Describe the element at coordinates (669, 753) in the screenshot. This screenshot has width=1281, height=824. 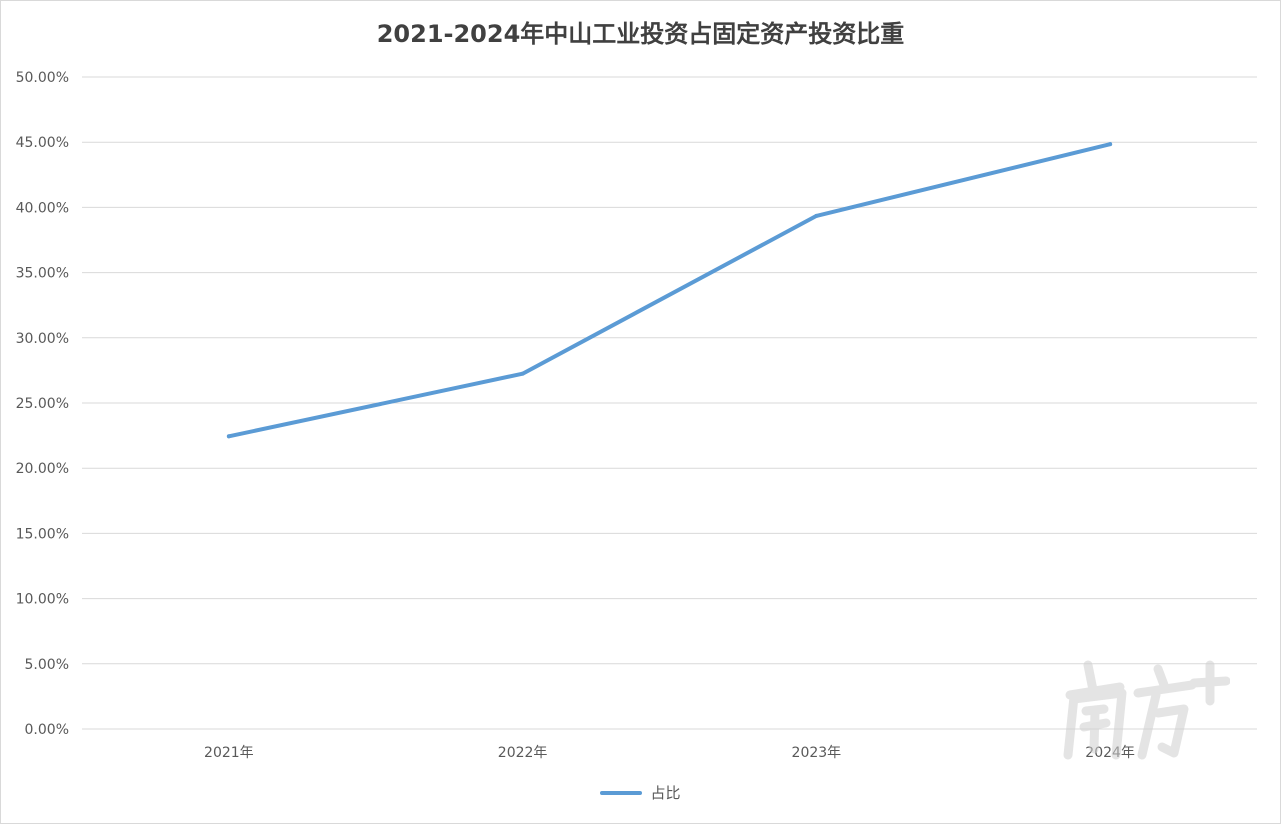
I see `x-axis-tick-labels: 2021年 2022年 2023年 2024年` at that location.